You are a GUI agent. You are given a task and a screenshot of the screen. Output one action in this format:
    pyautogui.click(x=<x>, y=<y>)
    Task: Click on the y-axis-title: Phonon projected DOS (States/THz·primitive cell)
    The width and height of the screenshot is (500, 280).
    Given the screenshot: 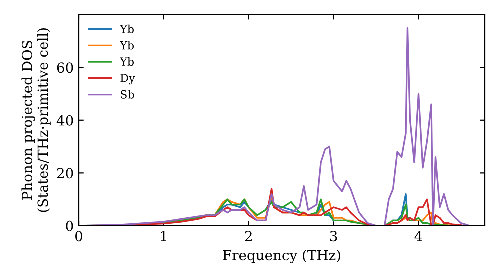 What is the action you would take?
    pyautogui.click(x=36, y=120)
    